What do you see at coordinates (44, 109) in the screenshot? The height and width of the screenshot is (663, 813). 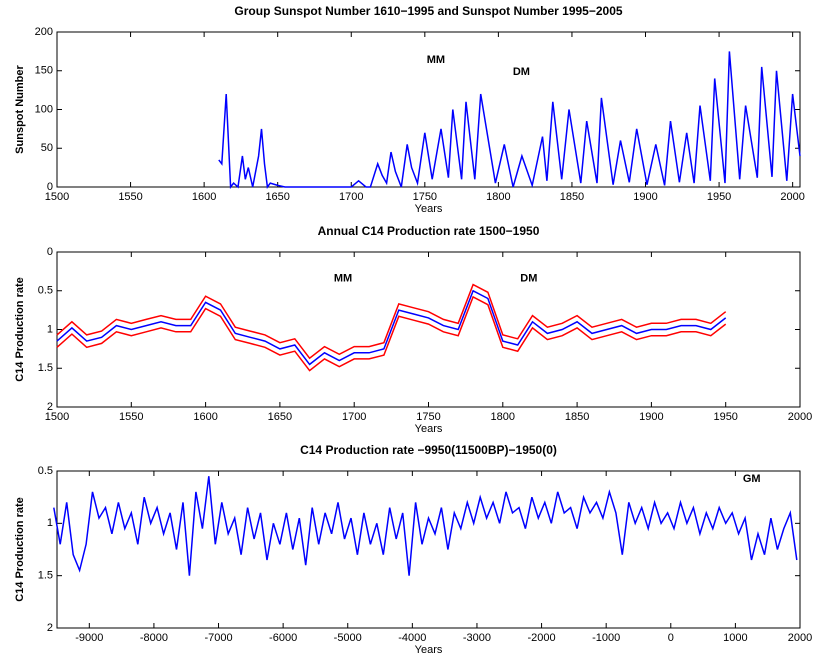 I see `y-tick-label: 100` at bounding box center [44, 109].